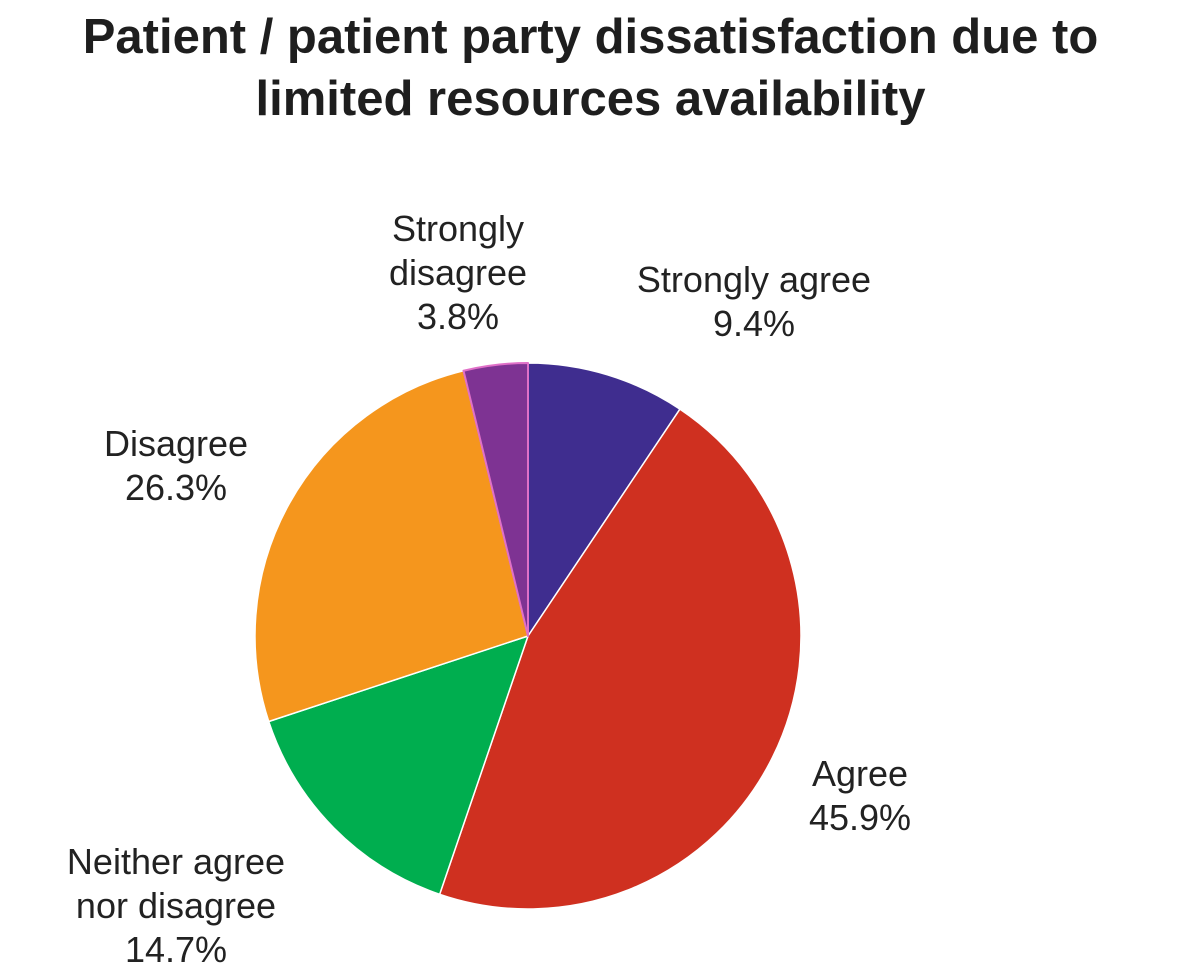 This screenshot has height=972, width=1181. What do you see at coordinates (860, 795) in the screenshot?
I see `slice-label-agree: Agree 45.9%` at bounding box center [860, 795].